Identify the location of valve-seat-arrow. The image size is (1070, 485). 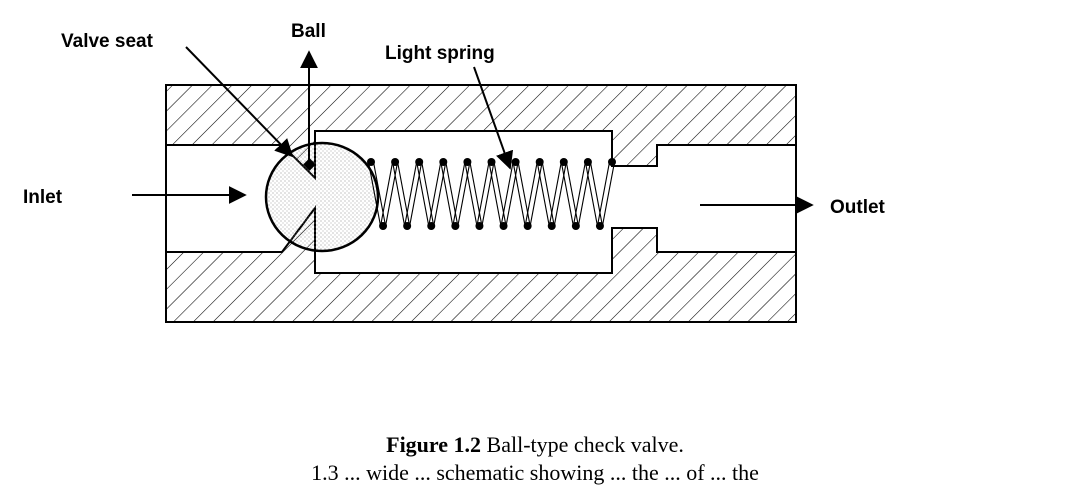
(239, 102).